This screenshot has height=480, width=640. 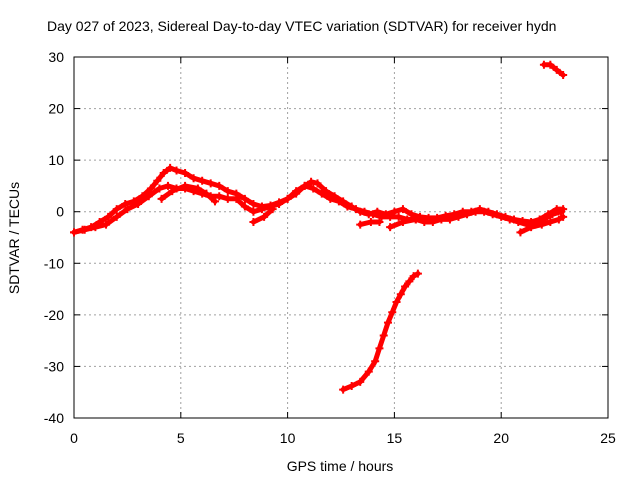 I want to click on series-spur-d, so click(x=403, y=223).